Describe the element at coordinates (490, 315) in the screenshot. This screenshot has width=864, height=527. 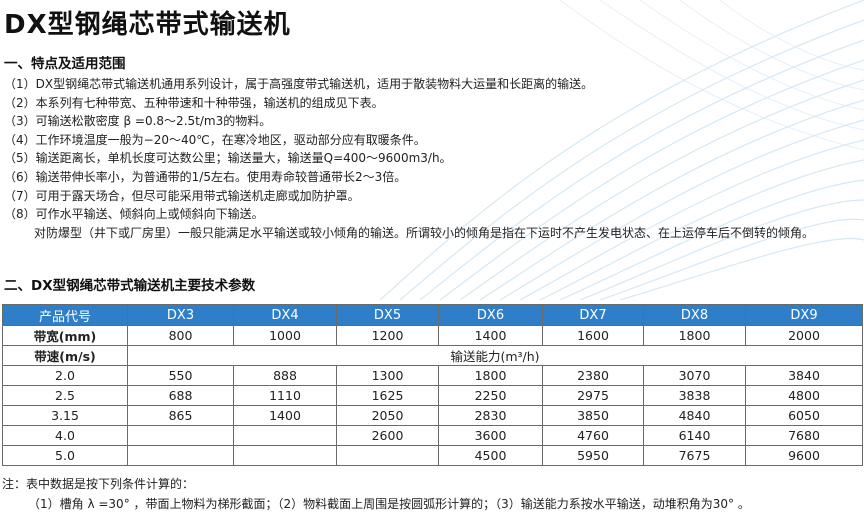
I see `header-cell: DX6` at that location.